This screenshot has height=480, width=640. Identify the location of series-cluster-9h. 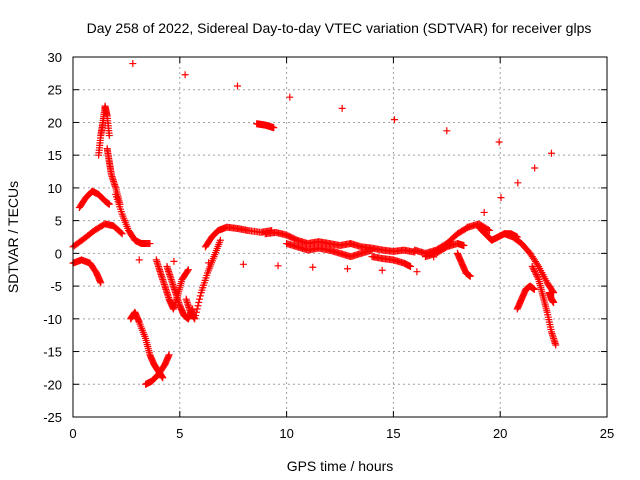
(265, 126).